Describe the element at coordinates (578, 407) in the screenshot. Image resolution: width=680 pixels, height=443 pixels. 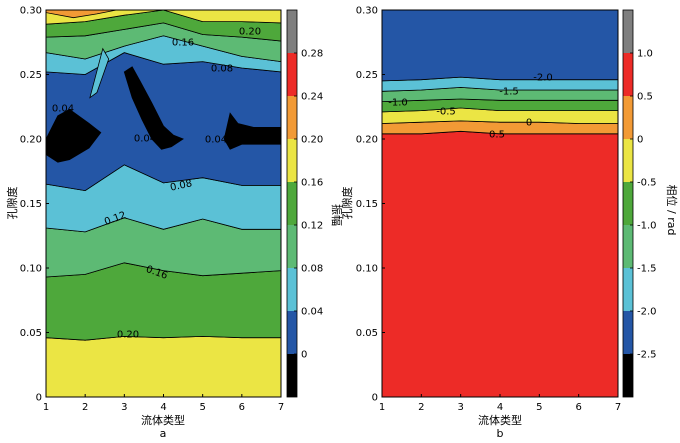
I see `b-x-tick-label: 6` at that location.